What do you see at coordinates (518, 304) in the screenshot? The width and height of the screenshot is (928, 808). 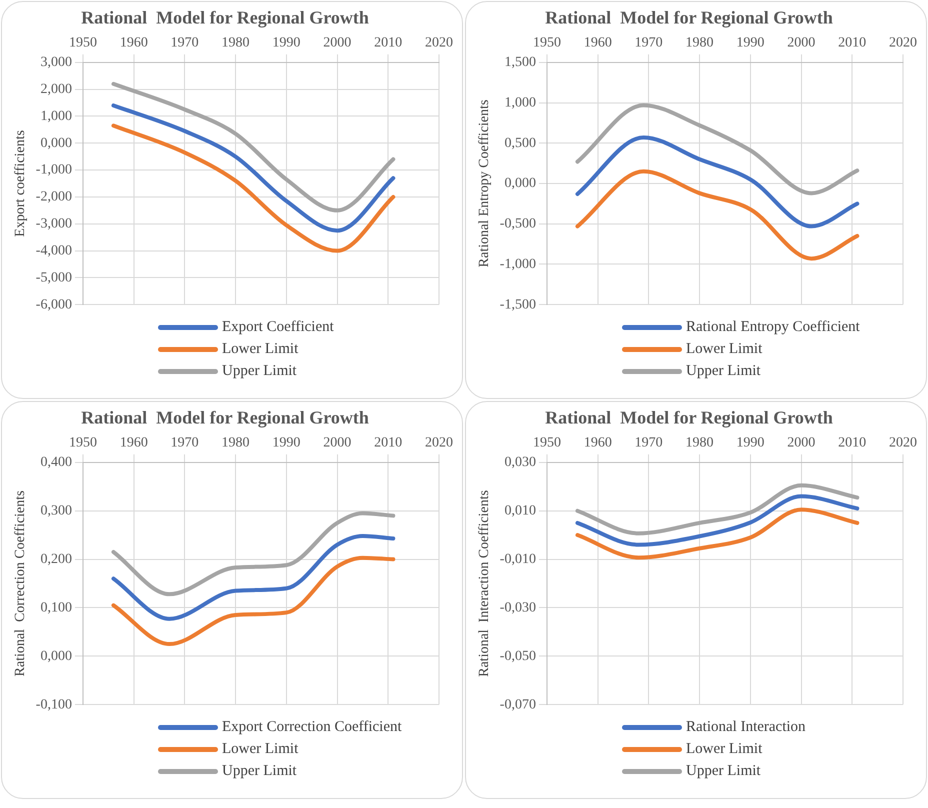 I see `y-tick-label: -1,500` at bounding box center [518, 304].